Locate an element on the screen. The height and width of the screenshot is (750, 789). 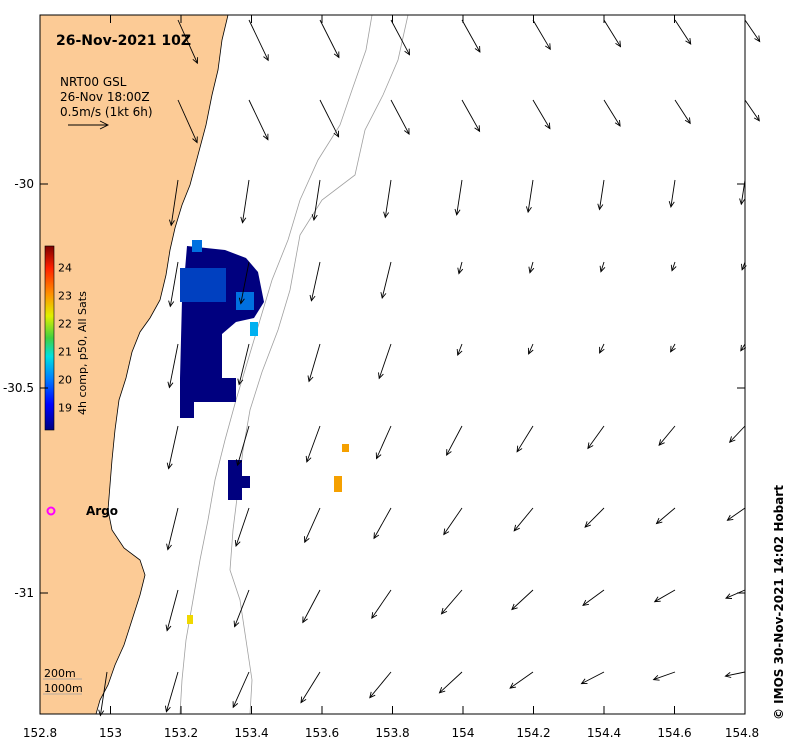
legend-200m: 200m is located at coordinates (60, 673).